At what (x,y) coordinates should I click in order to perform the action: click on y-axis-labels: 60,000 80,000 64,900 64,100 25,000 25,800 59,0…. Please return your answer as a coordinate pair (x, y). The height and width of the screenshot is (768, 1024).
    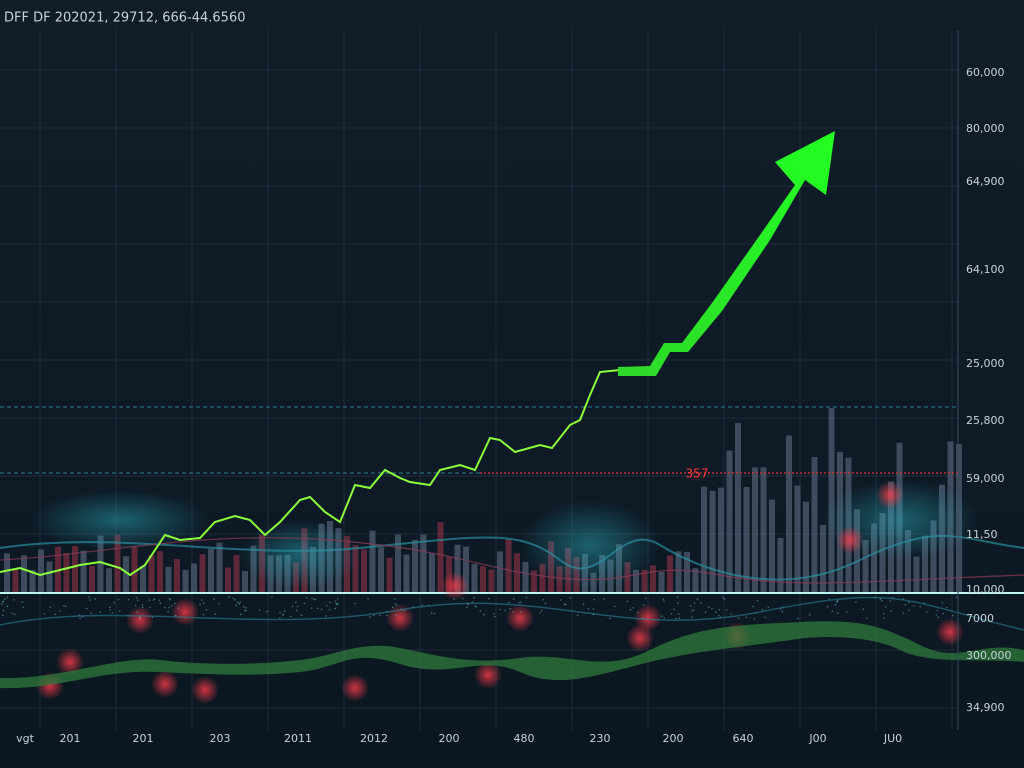
    Looking at the image, I should click on (989, 390).